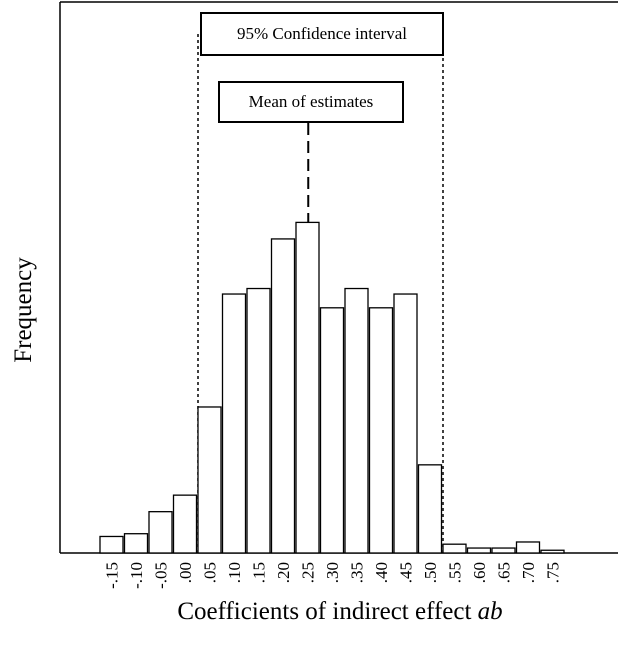 The image size is (620, 652). I want to click on x-tick-label: .65, so click(504, 572).